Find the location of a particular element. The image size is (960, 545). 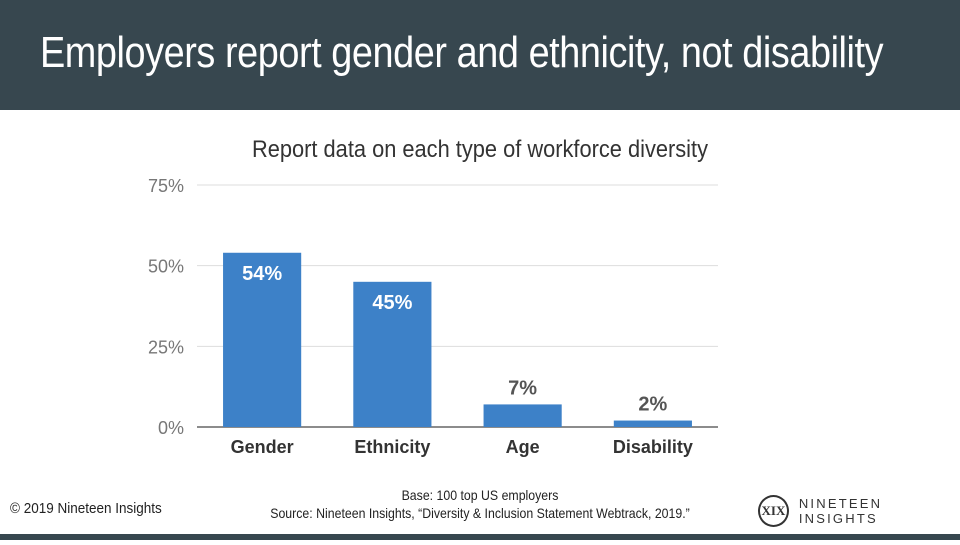

data-label: 45% is located at coordinates (392, 303).